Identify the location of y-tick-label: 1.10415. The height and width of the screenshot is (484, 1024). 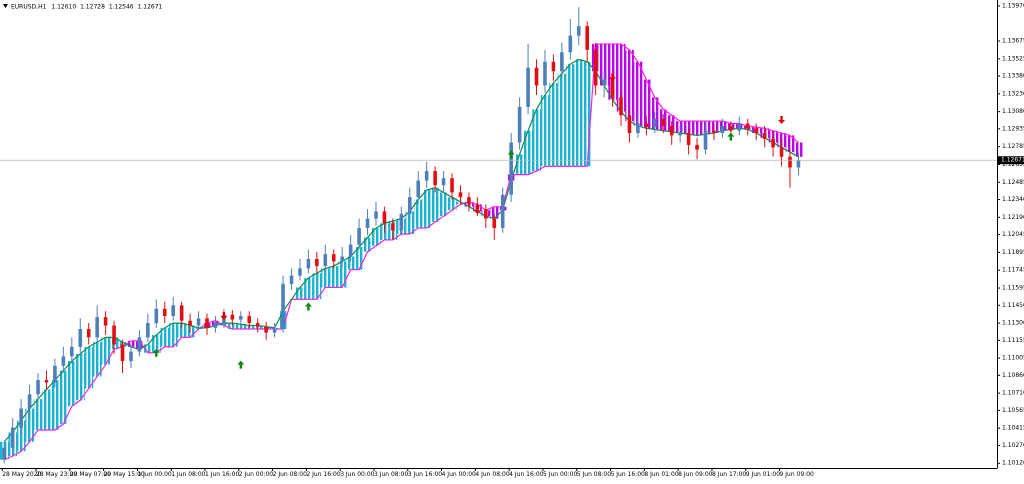
(1013, 428).